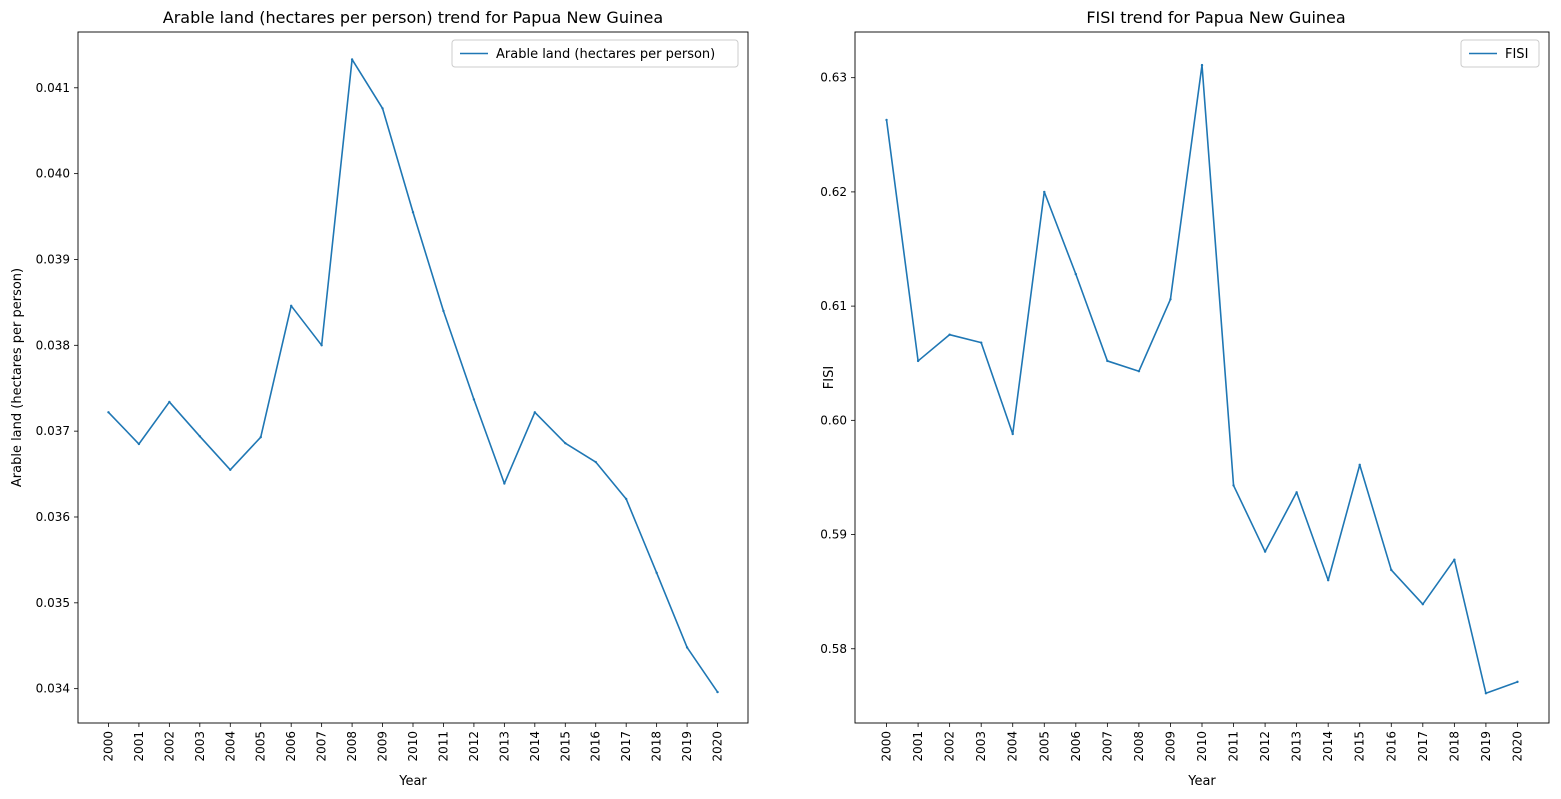 Image resolution: width=1561 pixels, height=799 pixels. I want to click on chart-1-xtick-label: 2006, so click(1076, 746).